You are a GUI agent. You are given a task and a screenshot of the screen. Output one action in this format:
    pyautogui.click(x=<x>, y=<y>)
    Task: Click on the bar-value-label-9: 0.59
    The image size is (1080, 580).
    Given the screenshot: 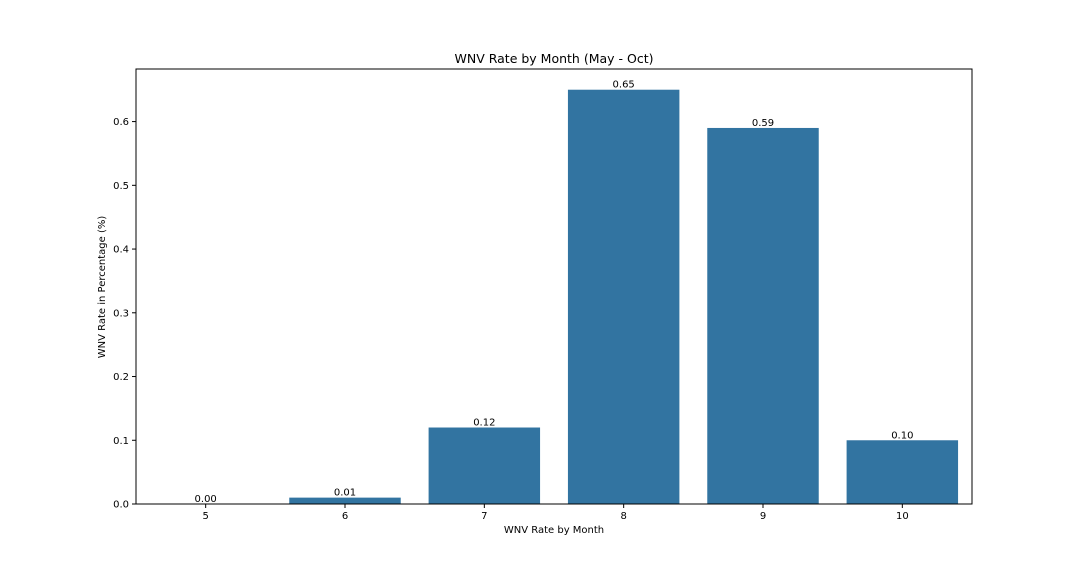 What is the action you would take?
    pyautogui.click(x=763, y=123)
    